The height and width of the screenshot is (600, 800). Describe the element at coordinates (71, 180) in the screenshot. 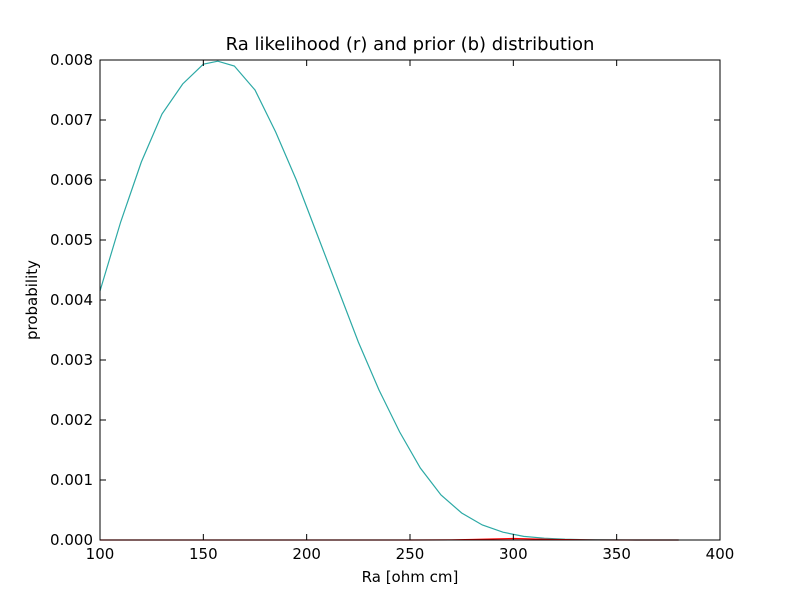

I see `y-tick-label: 0.006` at that location.